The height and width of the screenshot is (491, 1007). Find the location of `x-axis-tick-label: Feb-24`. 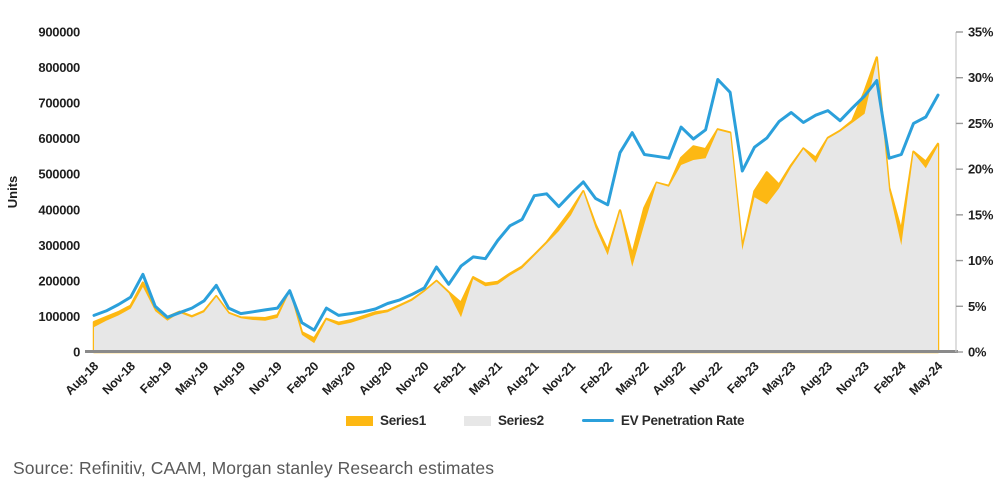

x-axis-tick-label: Feb-24 is located at coordinates (889, 377).